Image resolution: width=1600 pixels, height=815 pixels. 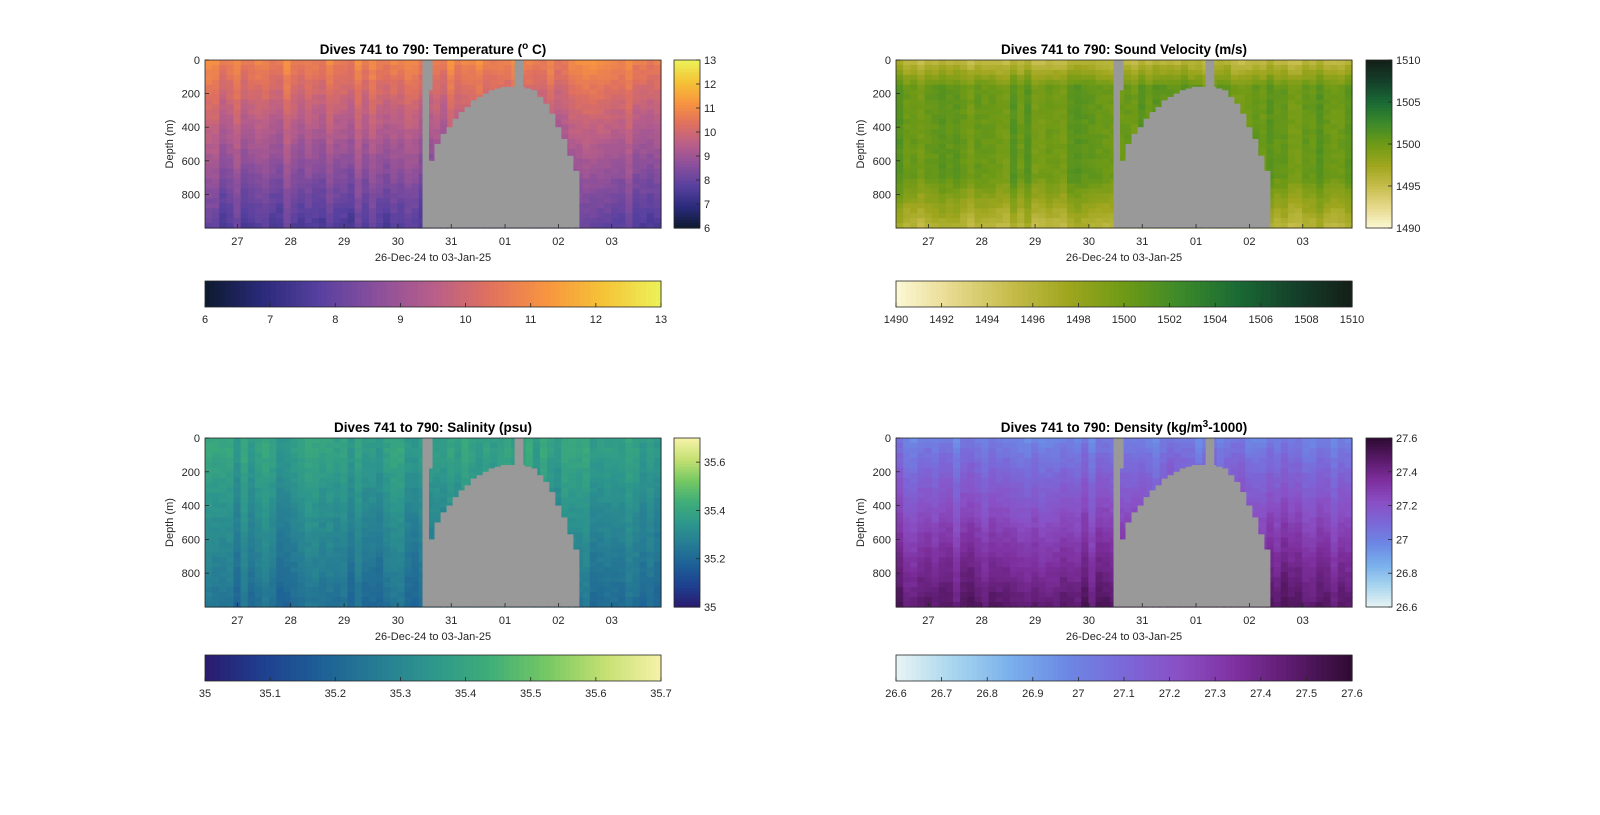 What do you see at coordinates (1141, 177) in the screenshot?
I see `missing-data-region` at bounding box center [1141, 177].